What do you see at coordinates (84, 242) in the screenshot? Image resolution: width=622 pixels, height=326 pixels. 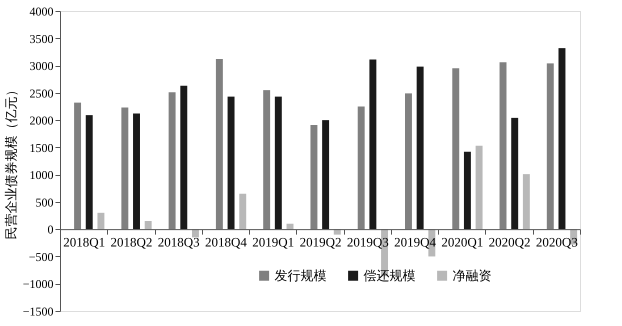 I see `x-tick-label: 2018Q1` at bounding box center [84, 242].